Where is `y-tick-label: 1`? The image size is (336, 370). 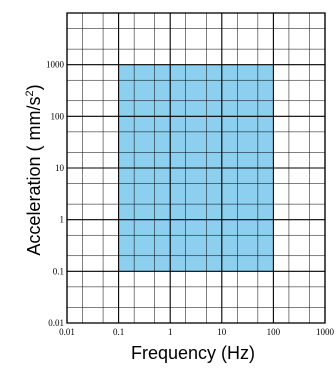
y-tick-label: 1 is located at coordinates (62, 220).